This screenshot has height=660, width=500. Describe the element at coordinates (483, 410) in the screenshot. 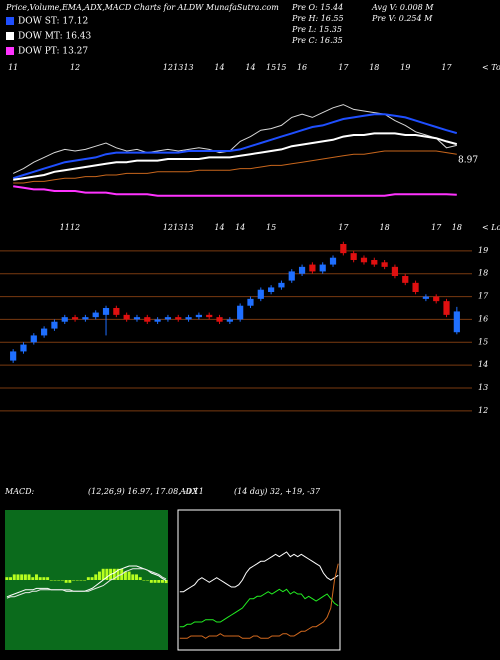

I see `y-tick-label: 12` at that location.